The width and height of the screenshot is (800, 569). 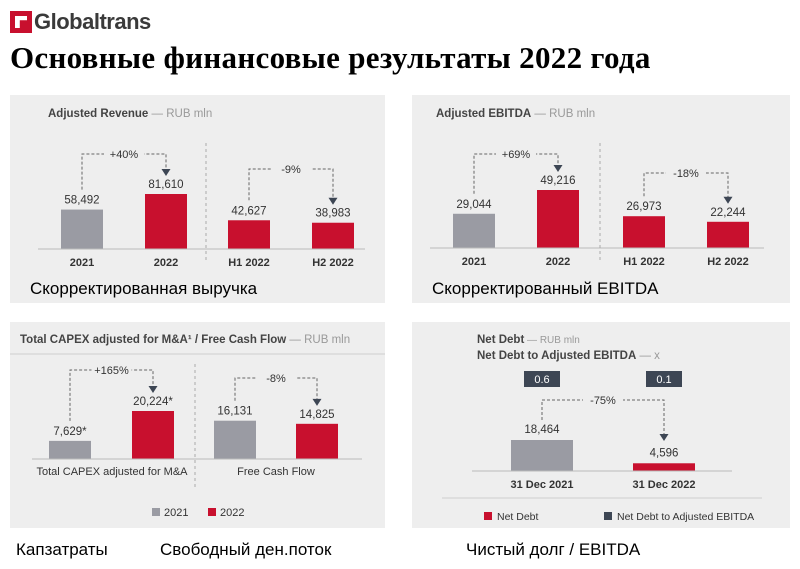 I want to click on change-label: +165%, so click(x=111, y=371).